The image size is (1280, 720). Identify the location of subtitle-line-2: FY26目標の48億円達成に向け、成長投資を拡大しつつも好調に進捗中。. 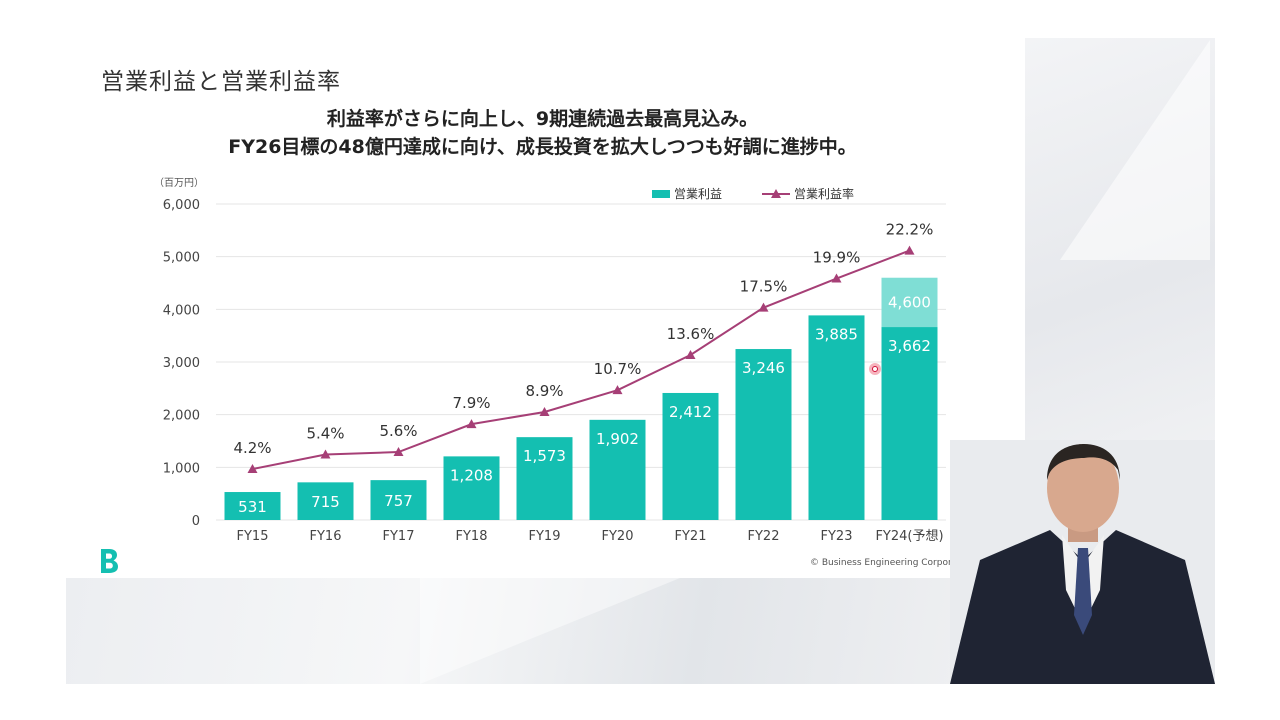
(542, 147).